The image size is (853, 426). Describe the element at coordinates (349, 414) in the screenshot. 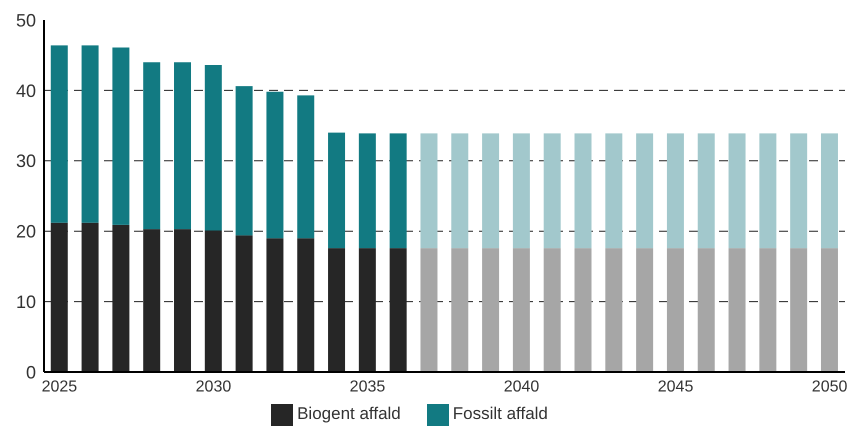

I see `legend-label: Biogent affald` at that location.